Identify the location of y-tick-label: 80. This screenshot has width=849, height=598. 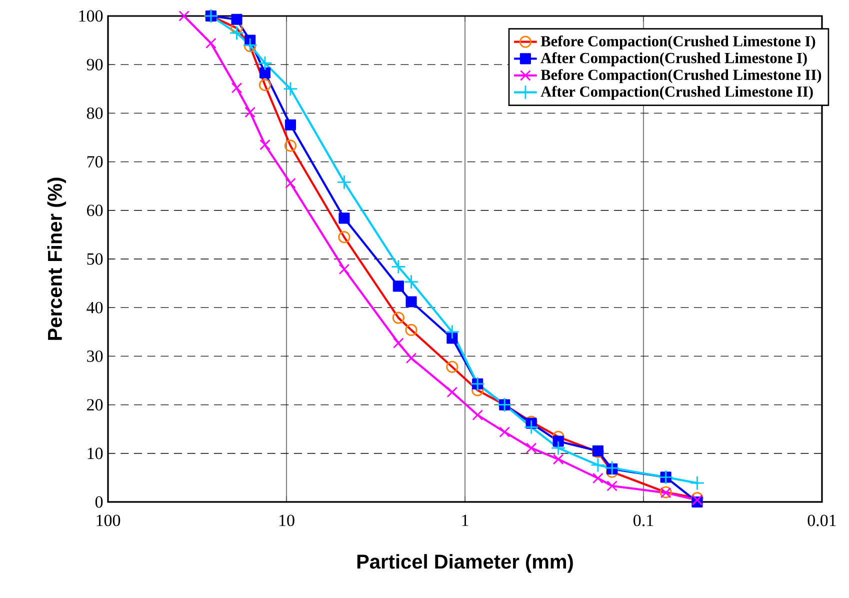
(94, 113).